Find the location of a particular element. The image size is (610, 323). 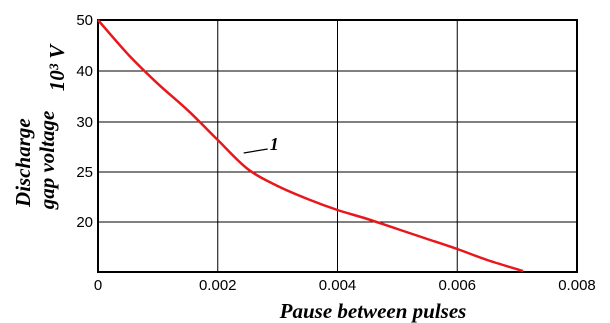

x-tick-label: 0 is located at coordinates (98, 285).